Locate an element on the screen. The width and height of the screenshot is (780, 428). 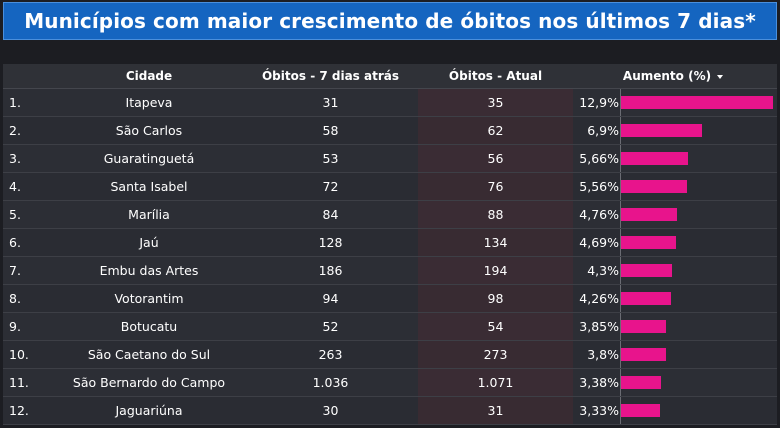
cell-city: Marília is located at coordinates (149, 214).